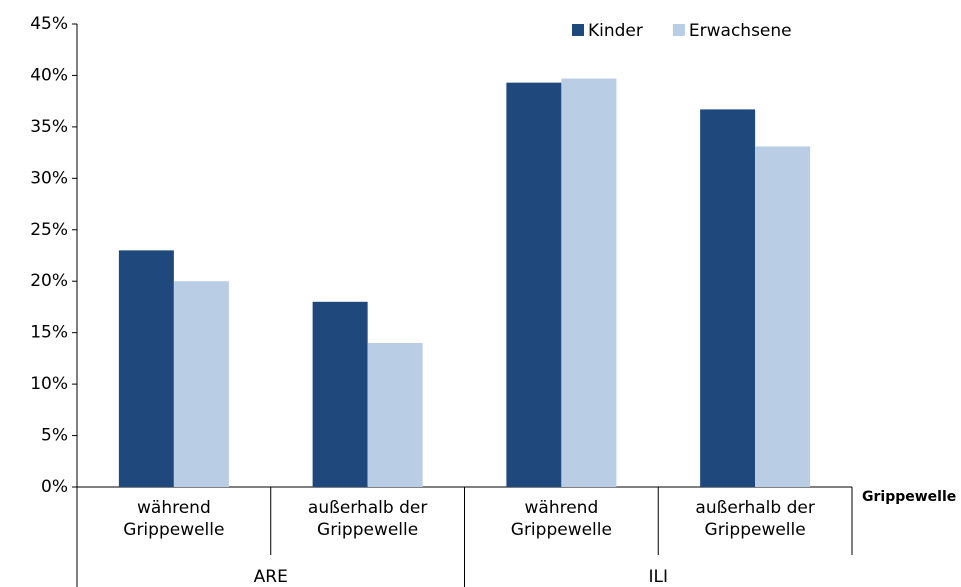 Image resolution: width=961 pixels, height=587 pixels. Describe the element at coordinates (49, 178) in the screenshot. I see `y-tick-label: 30%` at that location.